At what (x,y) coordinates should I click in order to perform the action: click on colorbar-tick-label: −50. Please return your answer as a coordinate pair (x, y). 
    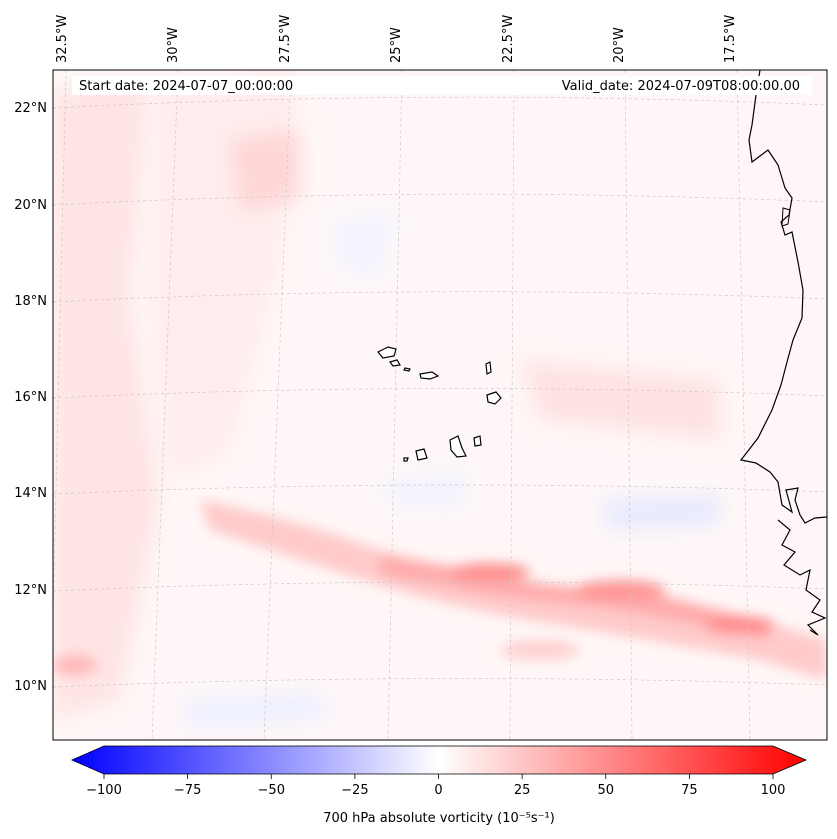
    Looking at the image, I should click on (271, 790).